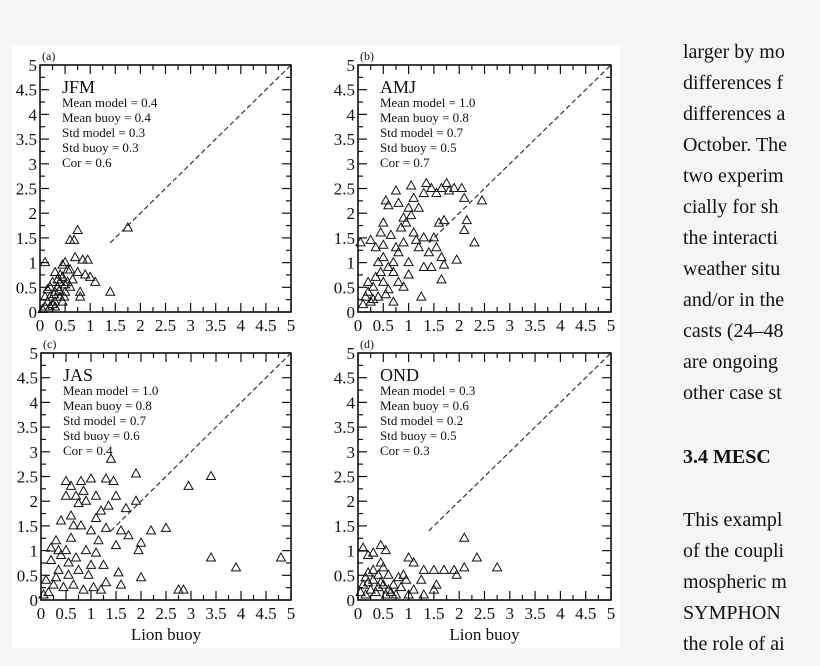 Image resolution: width=820 pixels, height=666 pixels. What do you see at coordinates (735, 582) in the screenshot?
I see `text-line: mospheric m` at bounding box center [735, 582].